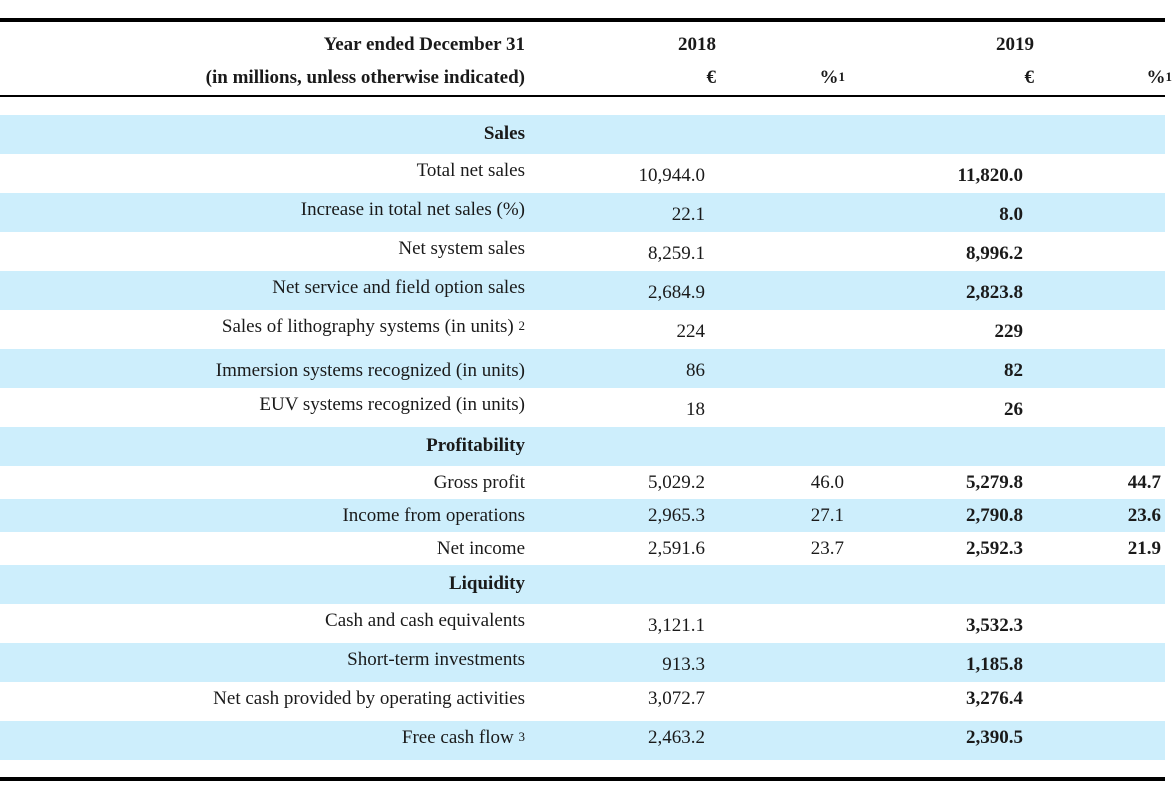 This screenshot has width=1176, height=792. Describe the element at coordinates (582, 20) in the screenshot. I see `top-rule` at that location.